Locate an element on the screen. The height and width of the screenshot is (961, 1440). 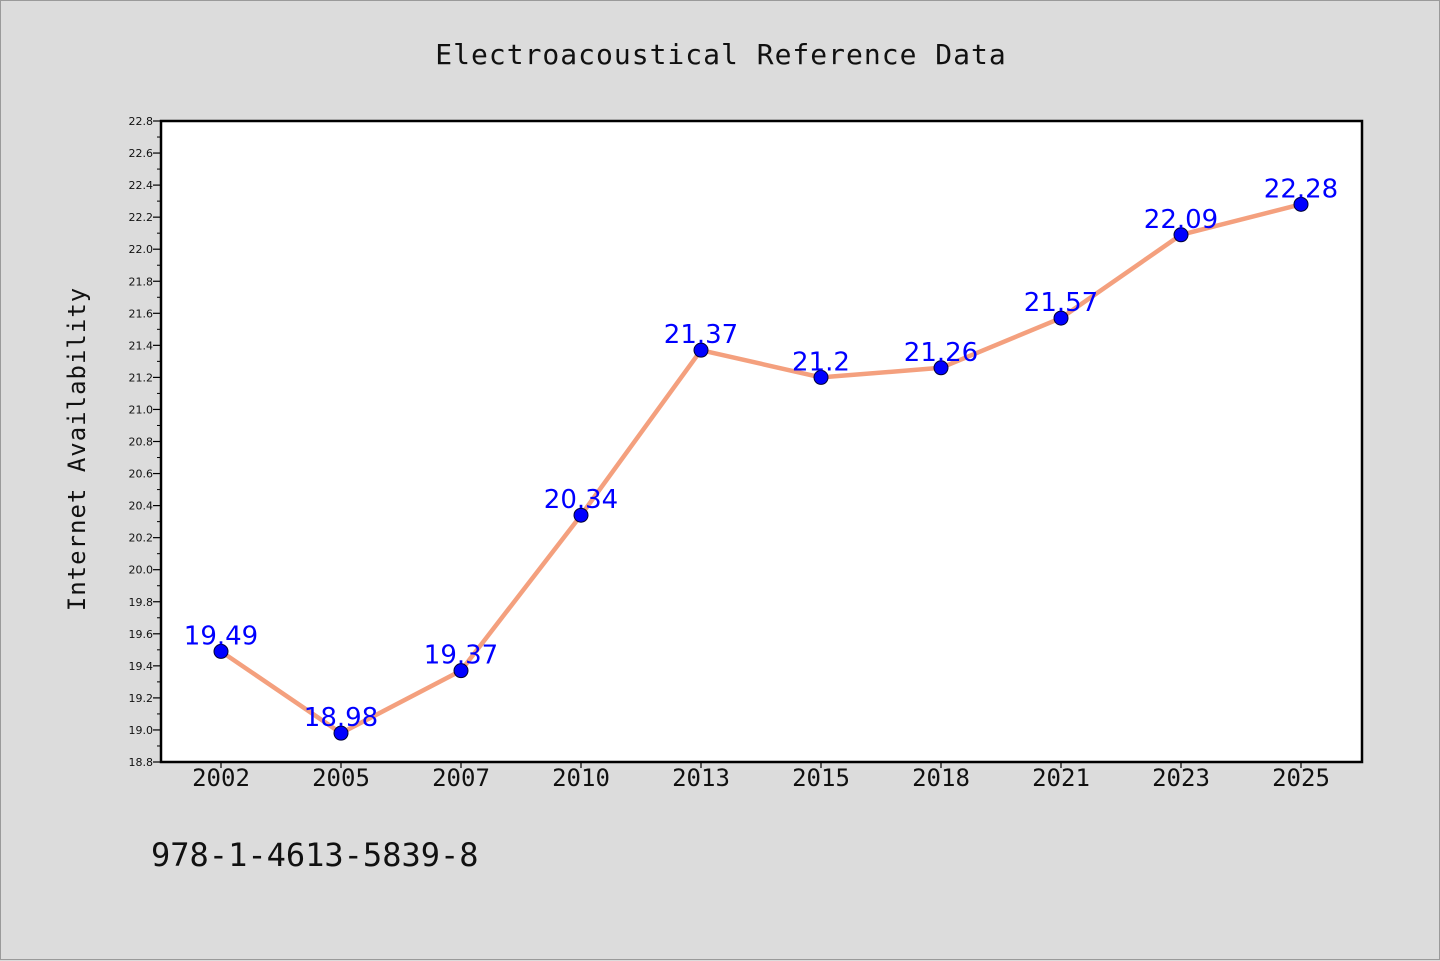
data-label: 21.57 is located at coordinates (1061, 303).